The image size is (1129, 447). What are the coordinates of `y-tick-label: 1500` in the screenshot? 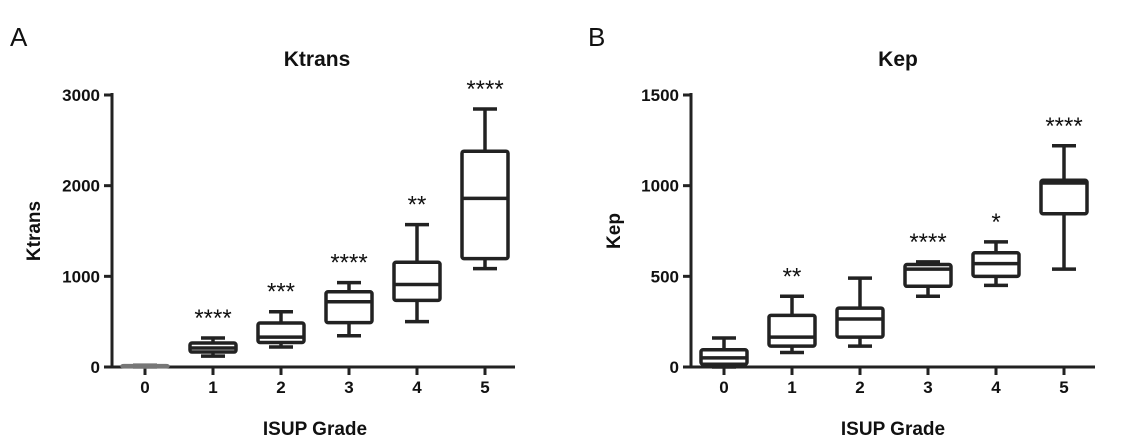 It's located at (660, 95).